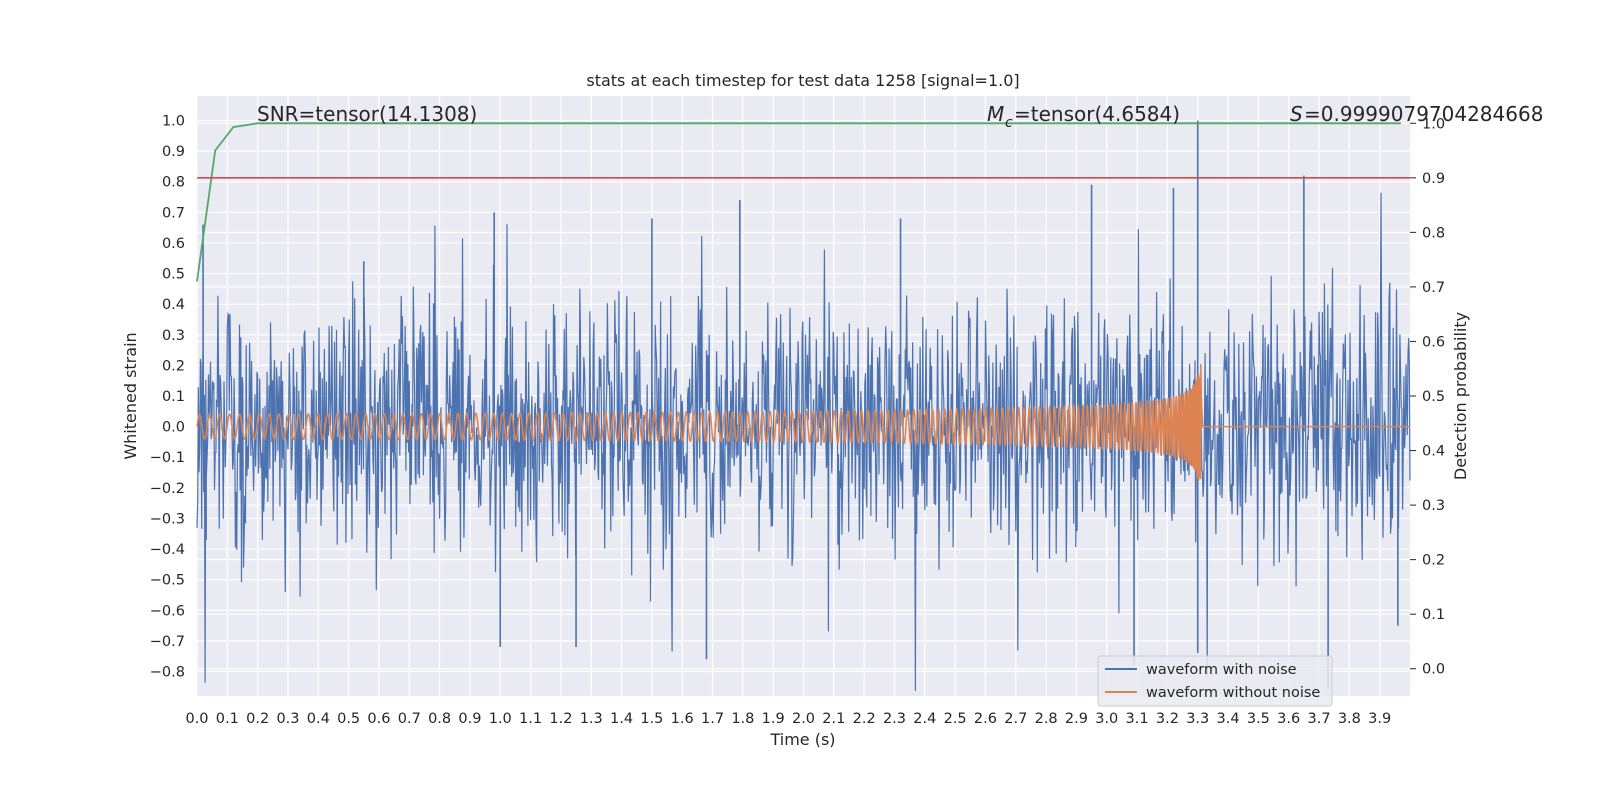 This screenshot has height=800, width=1600. Describe the element at coordinates (1233, 693) in the screenshot. I see `legend-label-clean: waveform without noise` at that location.